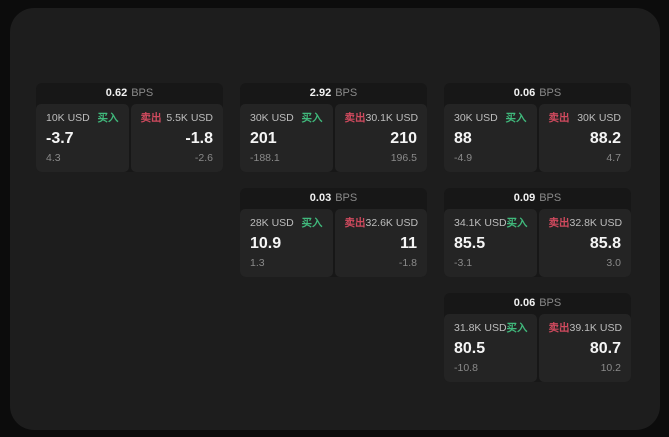  What do you see at coordinates (199, 138) in the screenshot?
I see `sell-price: -1.8` at bounding box center [199, 138].